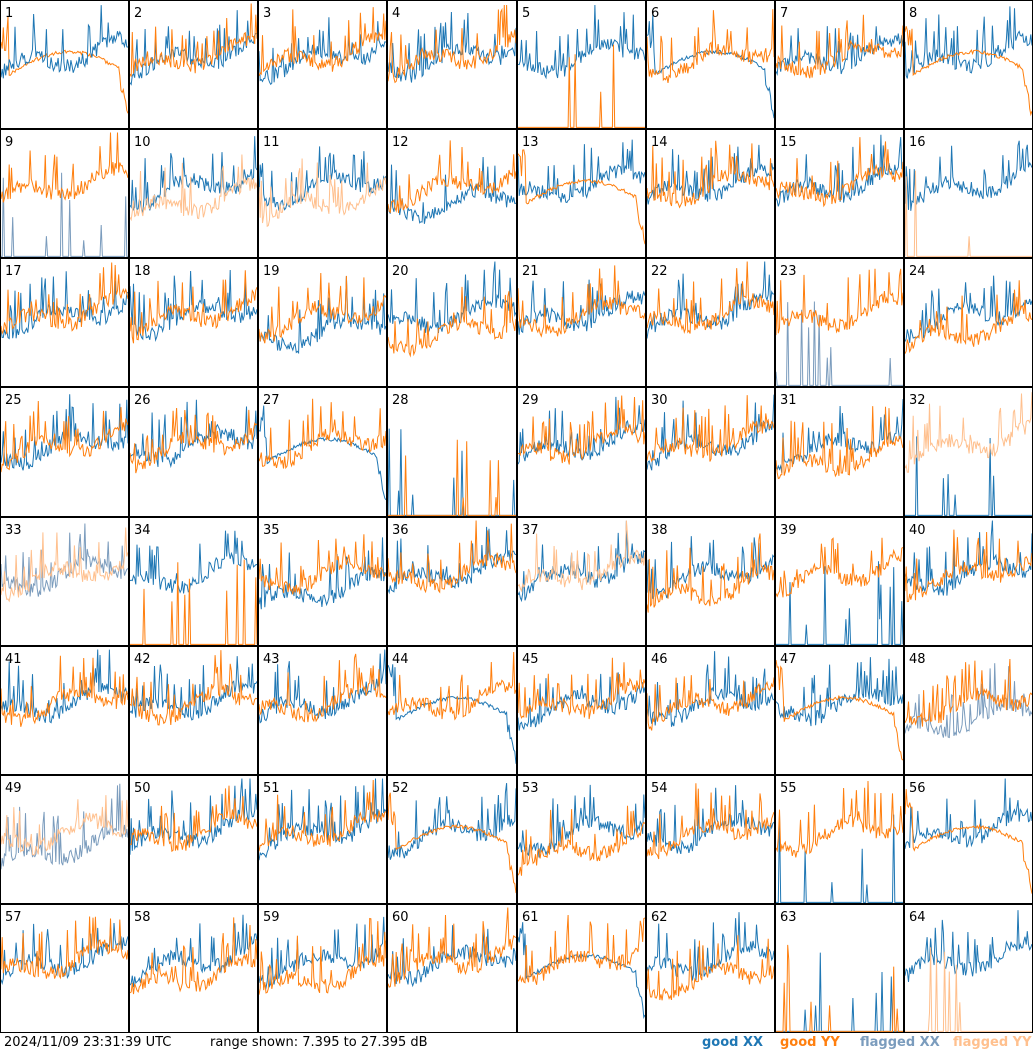 Image resolution: width=1033 pixels, height=1053 pixels. Describe the element at coordinates (917, 271) in the screenshot. I see `panel-label-24: 24` at that location.